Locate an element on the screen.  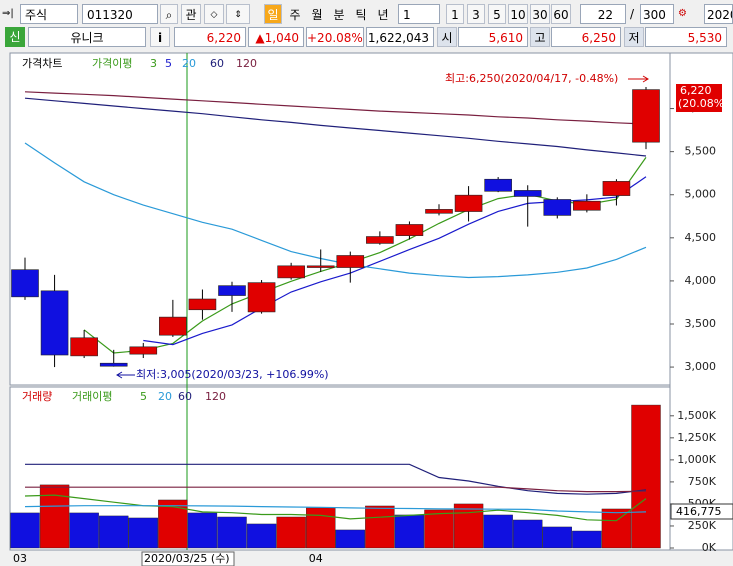
y-tick-label: 1,500K is located at coordinates (696, 415).